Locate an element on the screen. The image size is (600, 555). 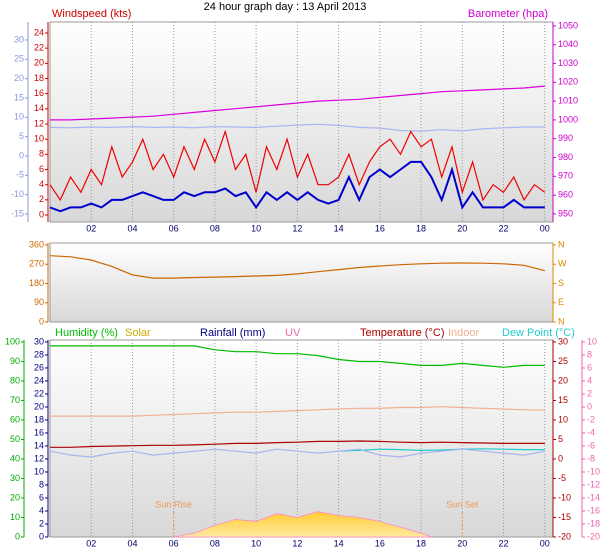
y-tick-label: E is located at coordinates (561, 302).